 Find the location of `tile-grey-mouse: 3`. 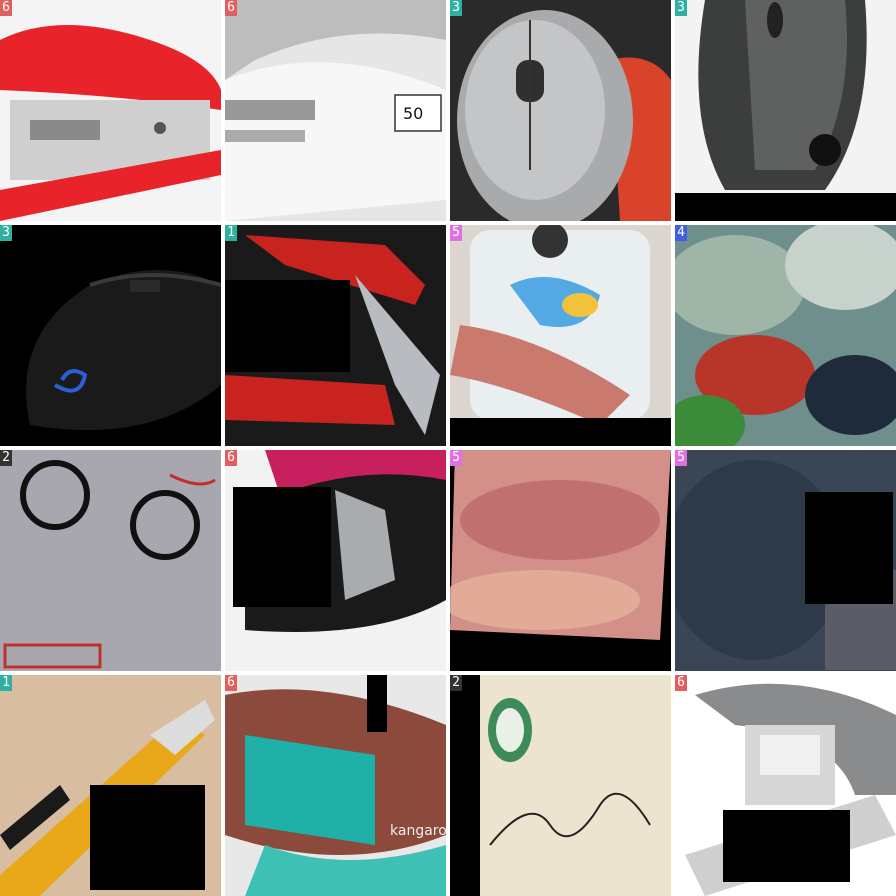

tile-grey-mouse: 3 is located at coordinates (560, 110).